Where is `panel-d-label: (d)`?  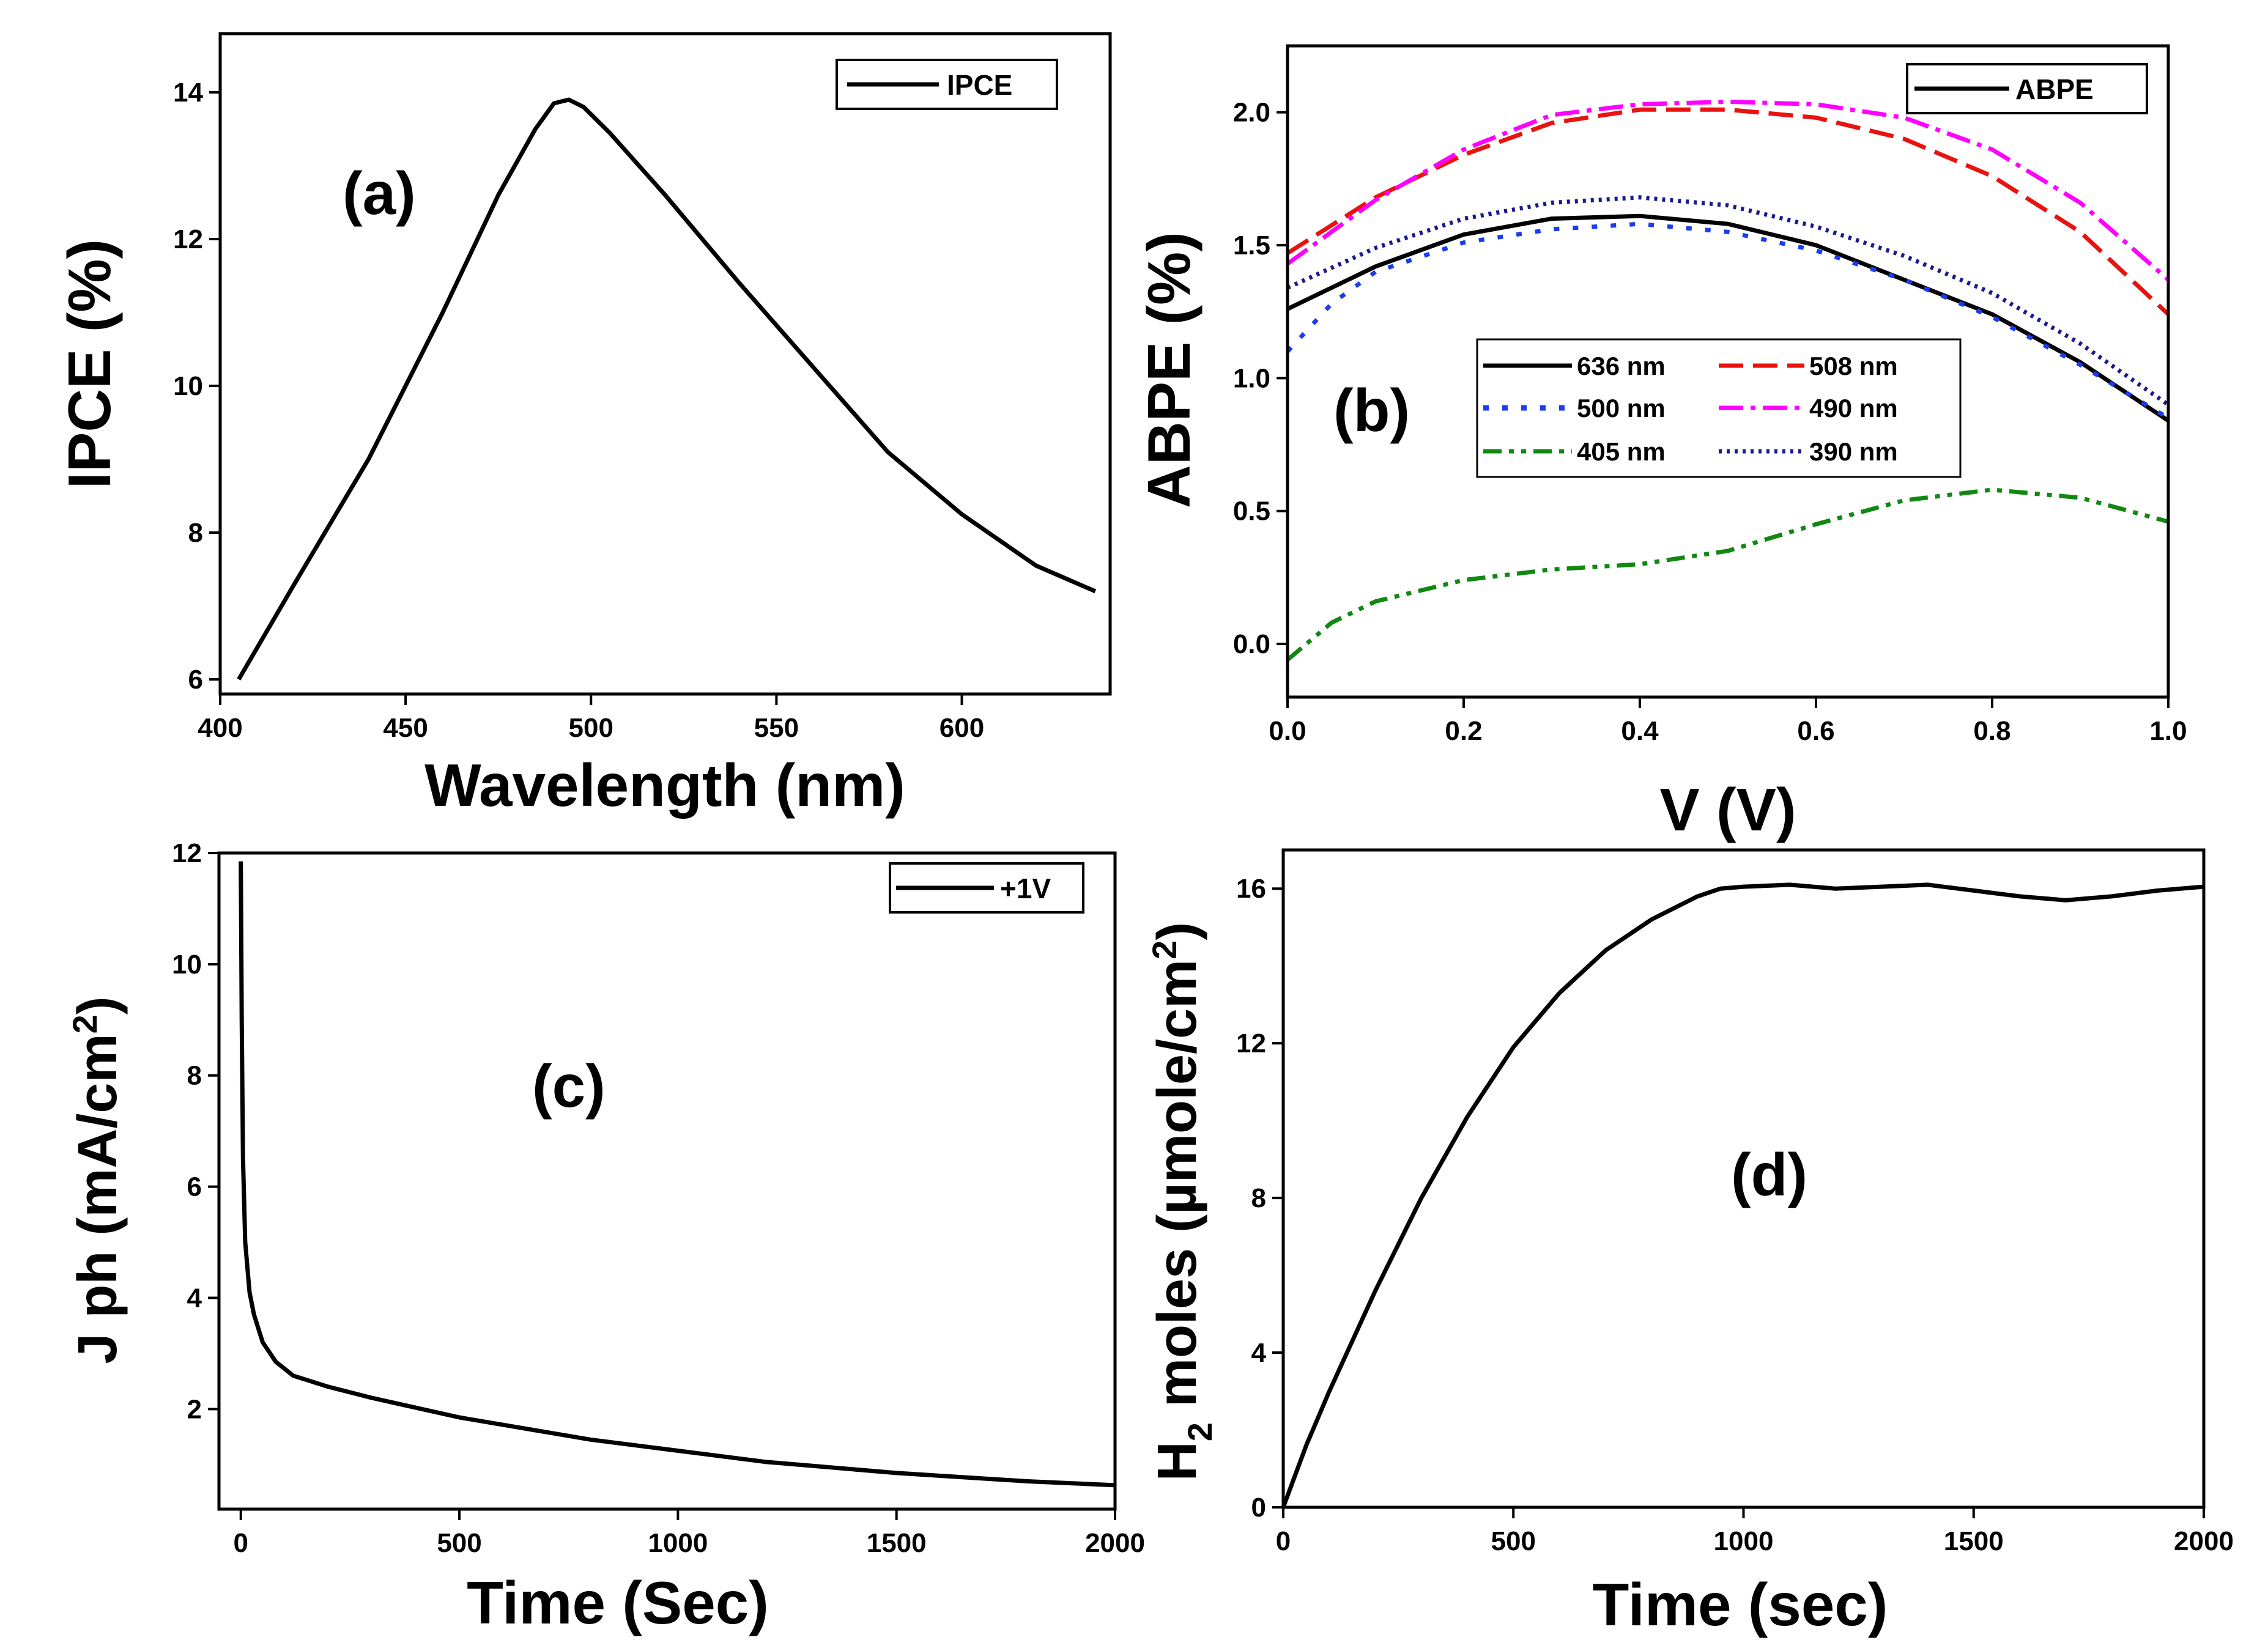
panel-d-label: (d) is located at coordinates (1769, 1174).